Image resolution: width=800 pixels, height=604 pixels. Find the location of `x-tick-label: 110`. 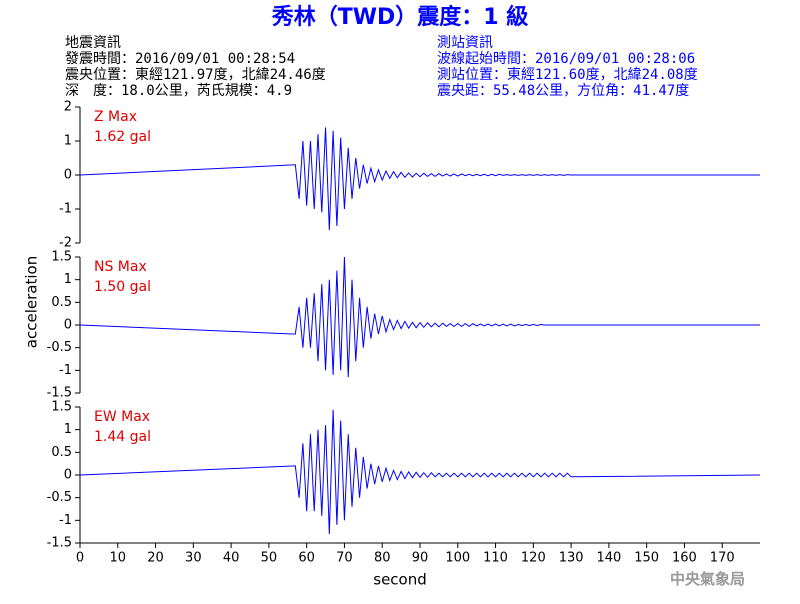

x-tick-label: 110 is located at coordinates (495, 558).